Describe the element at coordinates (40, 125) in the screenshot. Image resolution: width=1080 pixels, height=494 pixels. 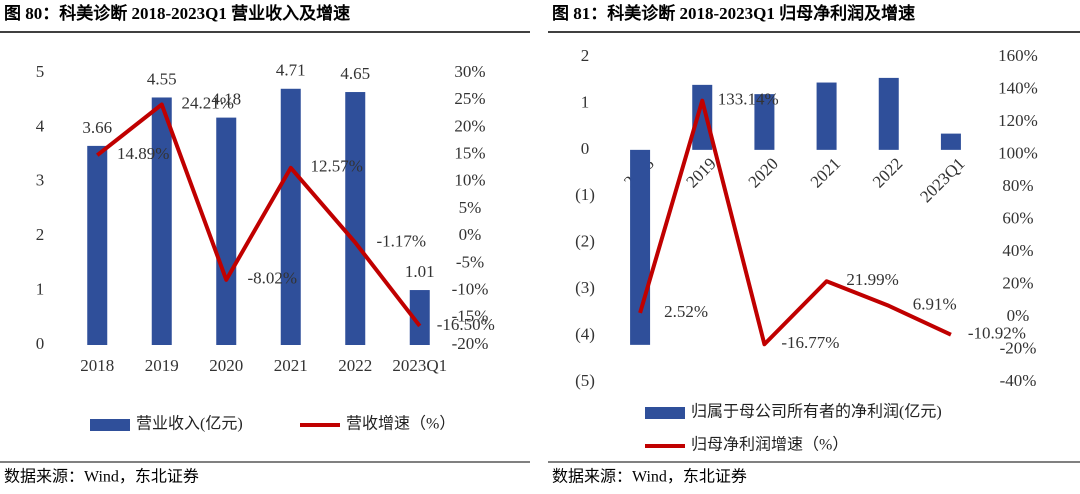
I see `y-tick-label: 4` at that location.